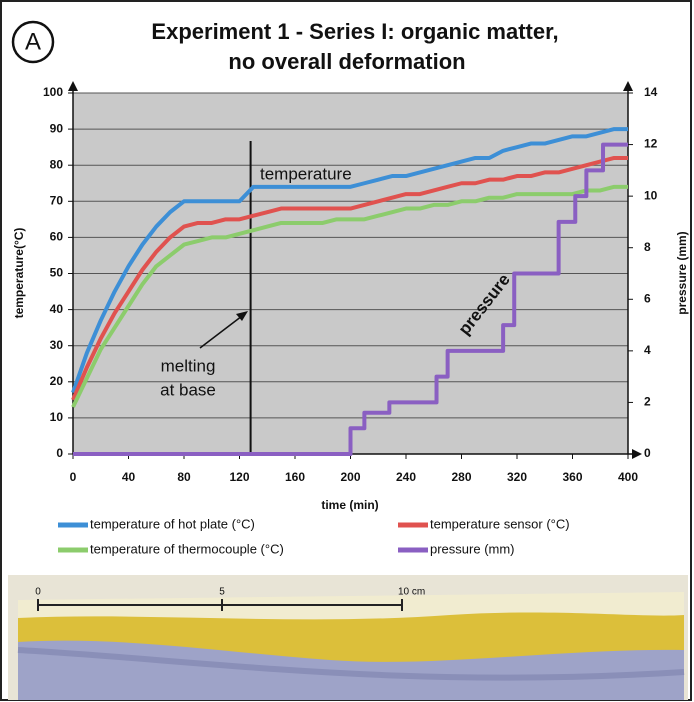 Image resolution: width=694 pixels, height=702 pixels. I want to click on y2-tick-label: 8, so click(647, 247).